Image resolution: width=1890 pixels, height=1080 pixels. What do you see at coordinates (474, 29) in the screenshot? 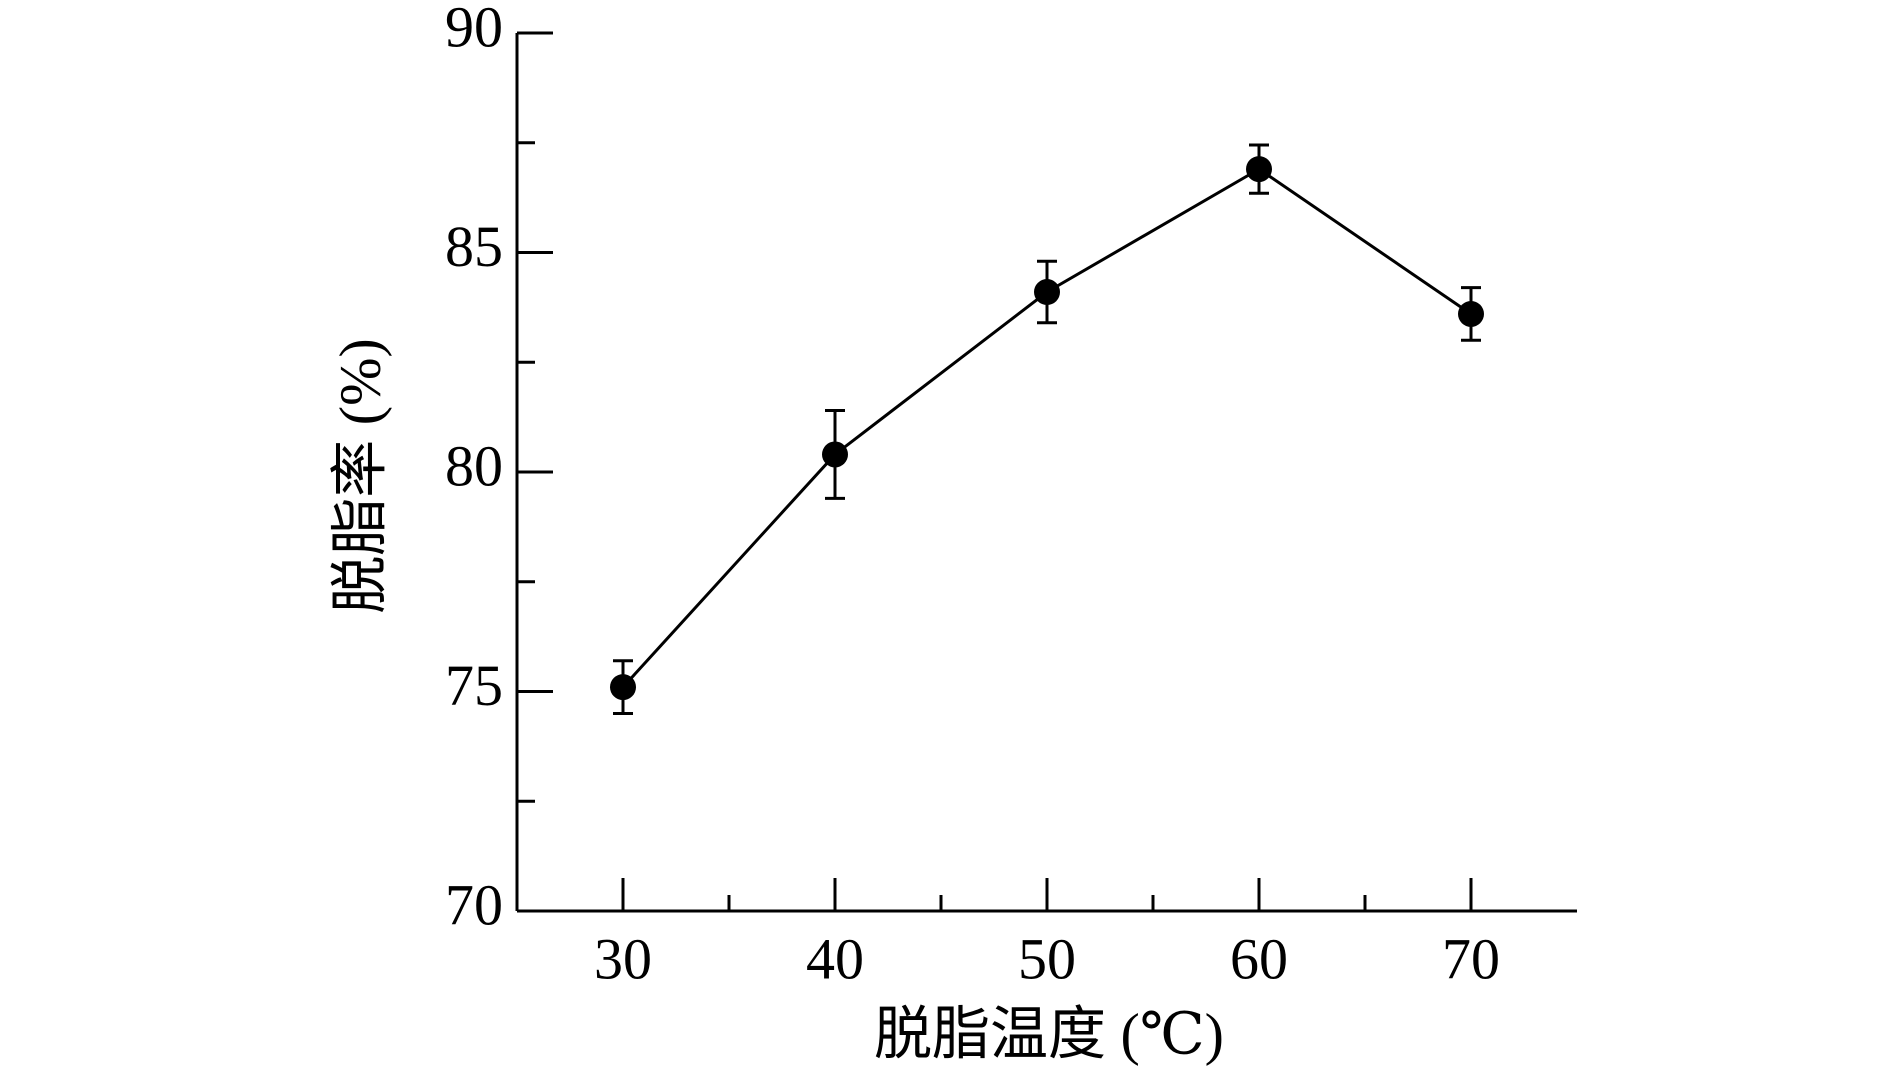
I see `y-tick-label: 90` at bounding box center [474, 29].